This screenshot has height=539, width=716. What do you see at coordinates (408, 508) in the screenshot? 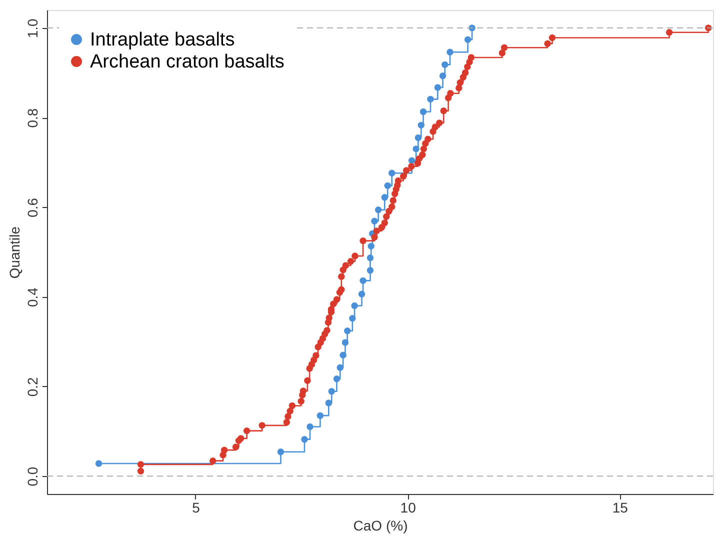
I see `x-tick-label: 10` at bounding box center [408, 508].